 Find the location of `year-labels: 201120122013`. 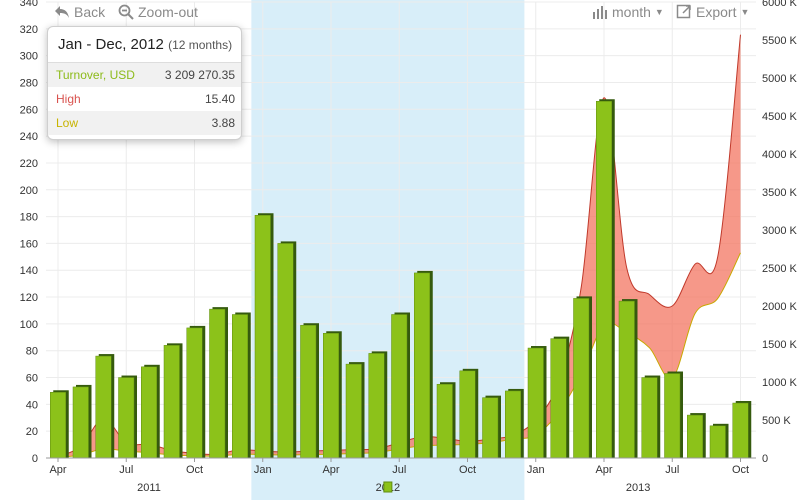

year-labels: 201120122013 is located at coordinates (393, 488).